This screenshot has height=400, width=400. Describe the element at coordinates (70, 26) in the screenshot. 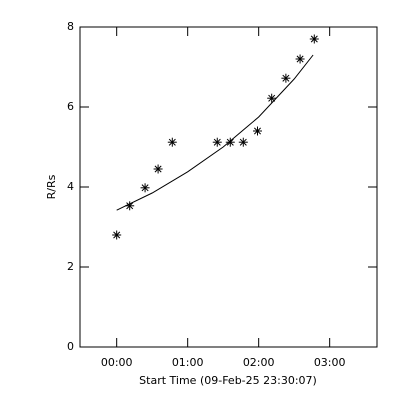

I see `y-tick-label: 8` at that location.